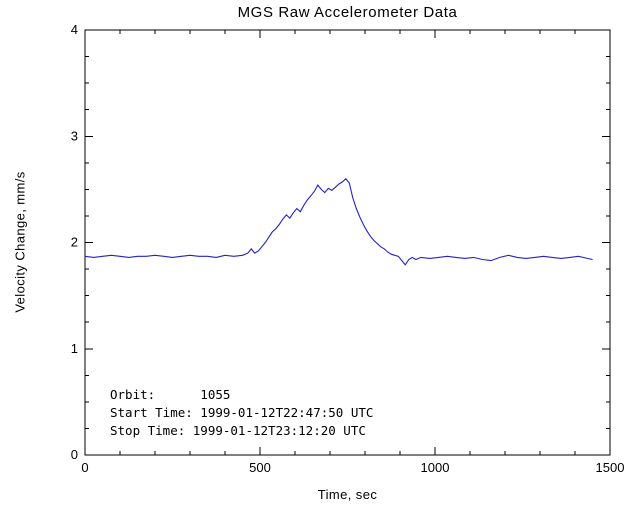 This screenshot has width=640, height=512. Describe the element at coordinates (20, 242) in the screenshot. I see `y-axis-label: Velocity Change, mm/s` at that location.